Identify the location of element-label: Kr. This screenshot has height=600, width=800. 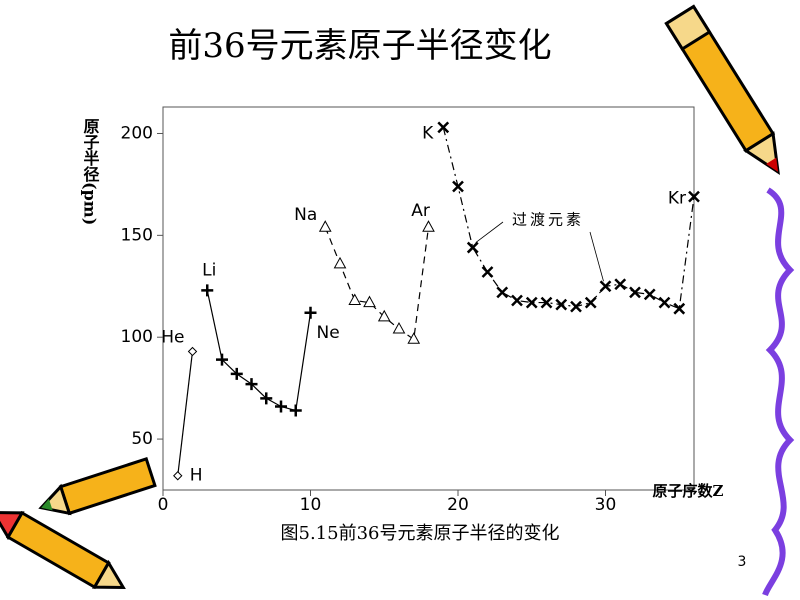
(677, 199).